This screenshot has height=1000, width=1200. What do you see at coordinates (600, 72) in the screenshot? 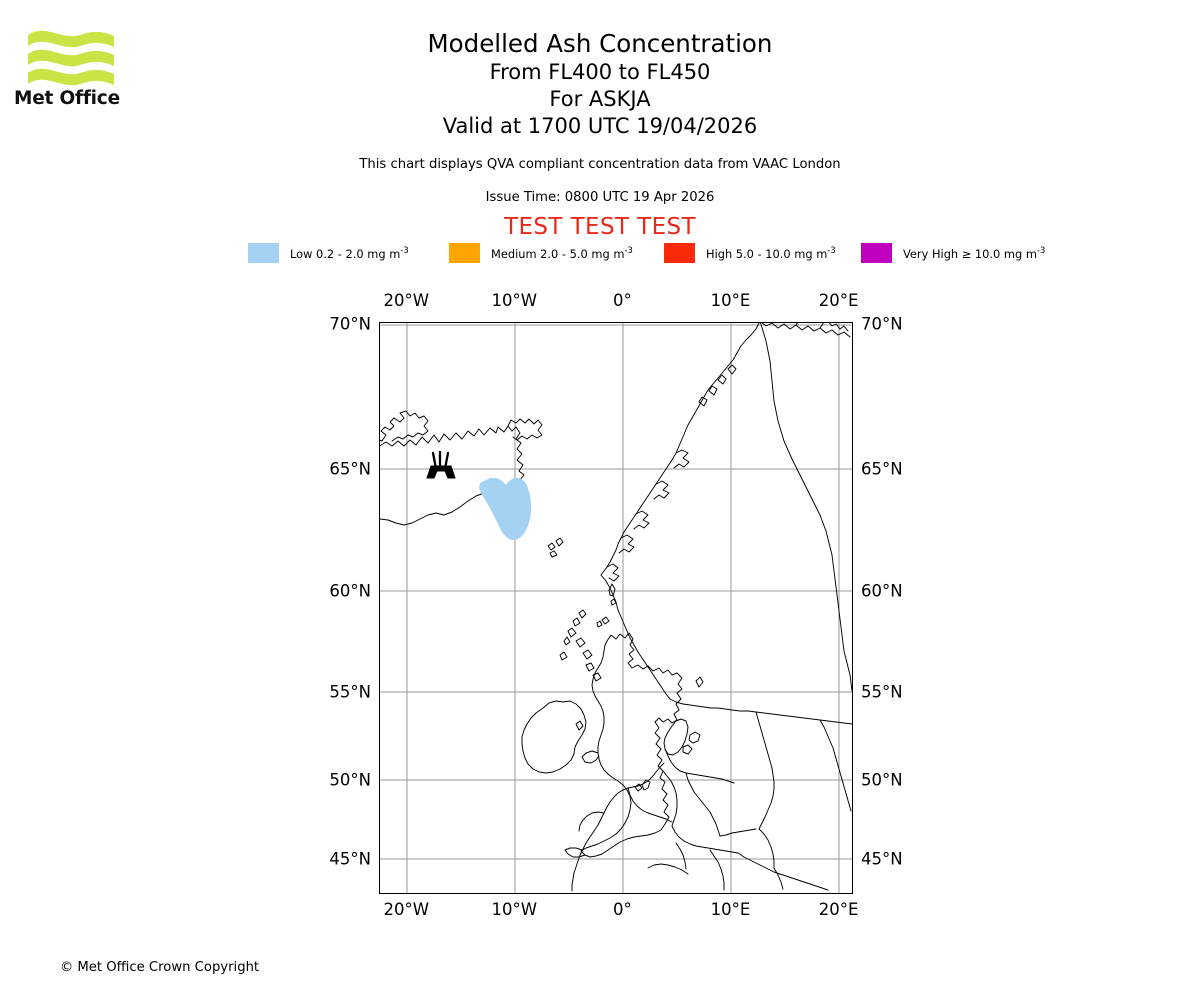
I see `flight-level-line: From FL400 to FL450` at bounding box center [600, 72].